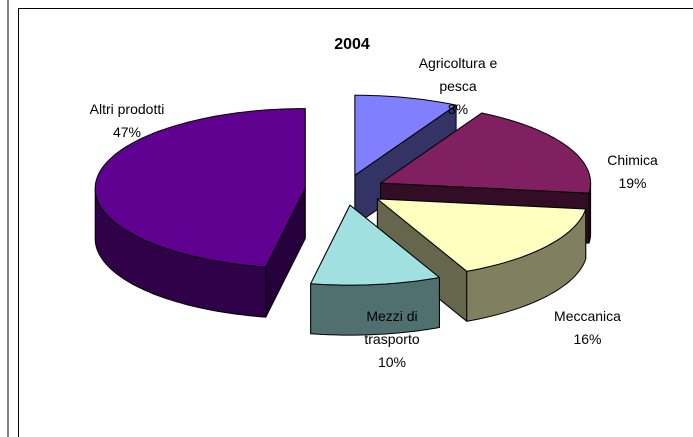 This screenshot has height=437, width=693. What do you see at coordinates (632, 160) in the screenshot?
I see `category-label: Chimica` at bounding box center [632, 160].